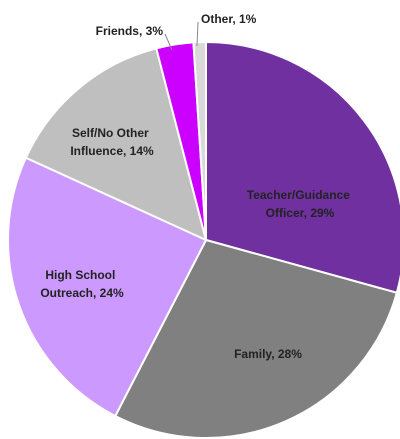 The width and height of the screenshot is (400, 439). Describe the element at coordinates (268, 354) in the screenshot. I see `slice-label: Family, 28%` at that location.